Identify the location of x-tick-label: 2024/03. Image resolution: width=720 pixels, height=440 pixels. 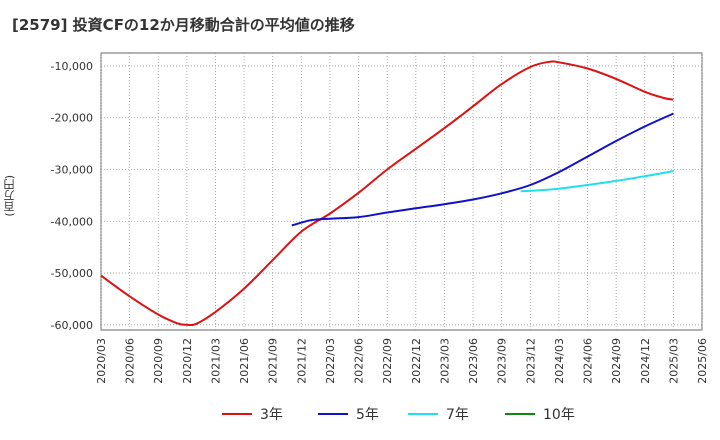
(559, 361).